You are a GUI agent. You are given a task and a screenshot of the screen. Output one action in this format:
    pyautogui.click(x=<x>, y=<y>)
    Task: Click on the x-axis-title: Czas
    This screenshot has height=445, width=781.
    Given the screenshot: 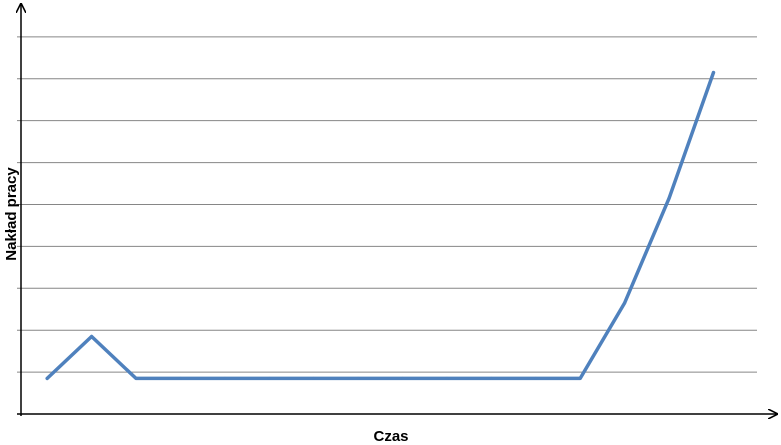 What is the action you would take?
    pyautogui.click(x=390, y=436)
    